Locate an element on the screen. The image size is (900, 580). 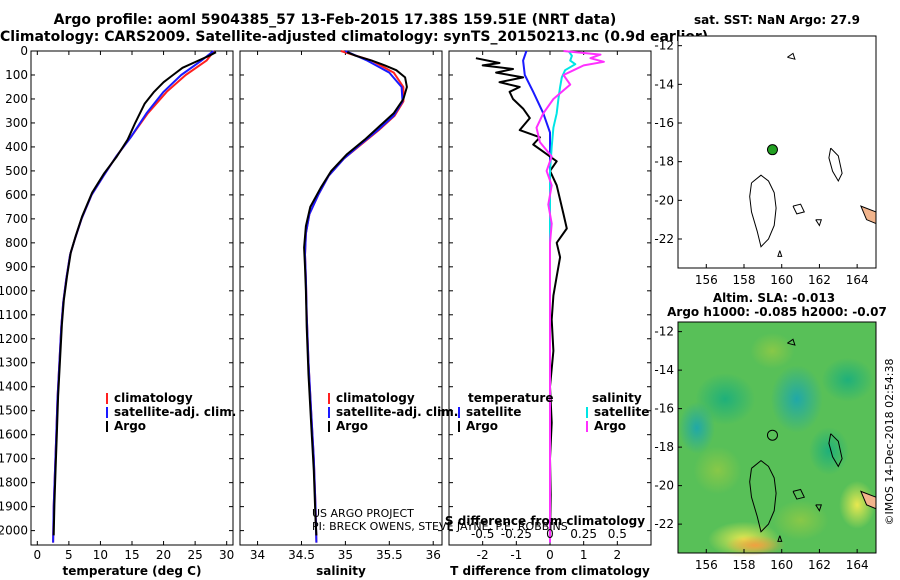
y-tick-label: 0 is located at coordinates (24, 51).